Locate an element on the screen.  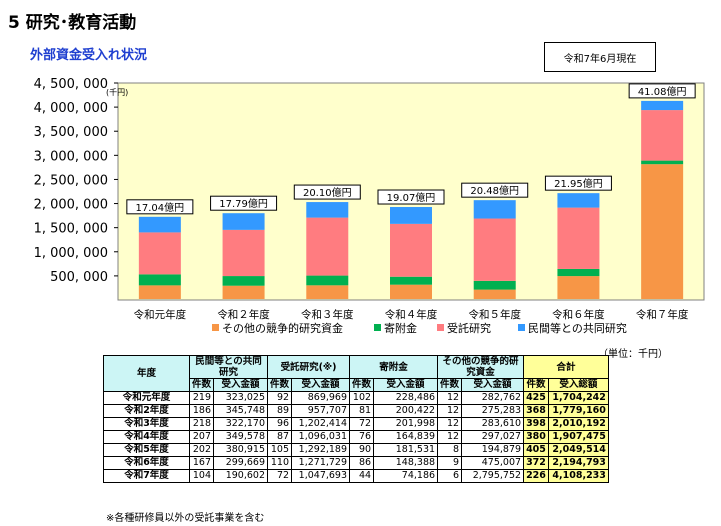
donation-count: 44 is located at coordinates (362, 476).